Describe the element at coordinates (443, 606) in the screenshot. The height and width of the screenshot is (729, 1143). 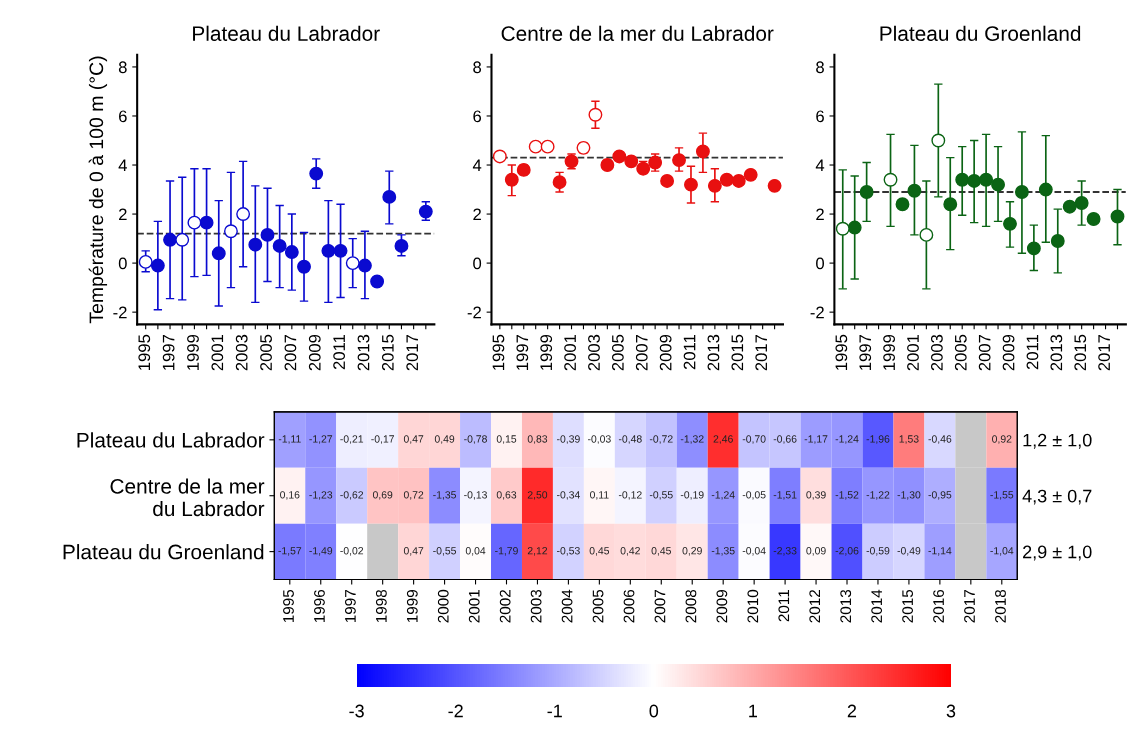
I see `x-tick-label: 2000` at that location.